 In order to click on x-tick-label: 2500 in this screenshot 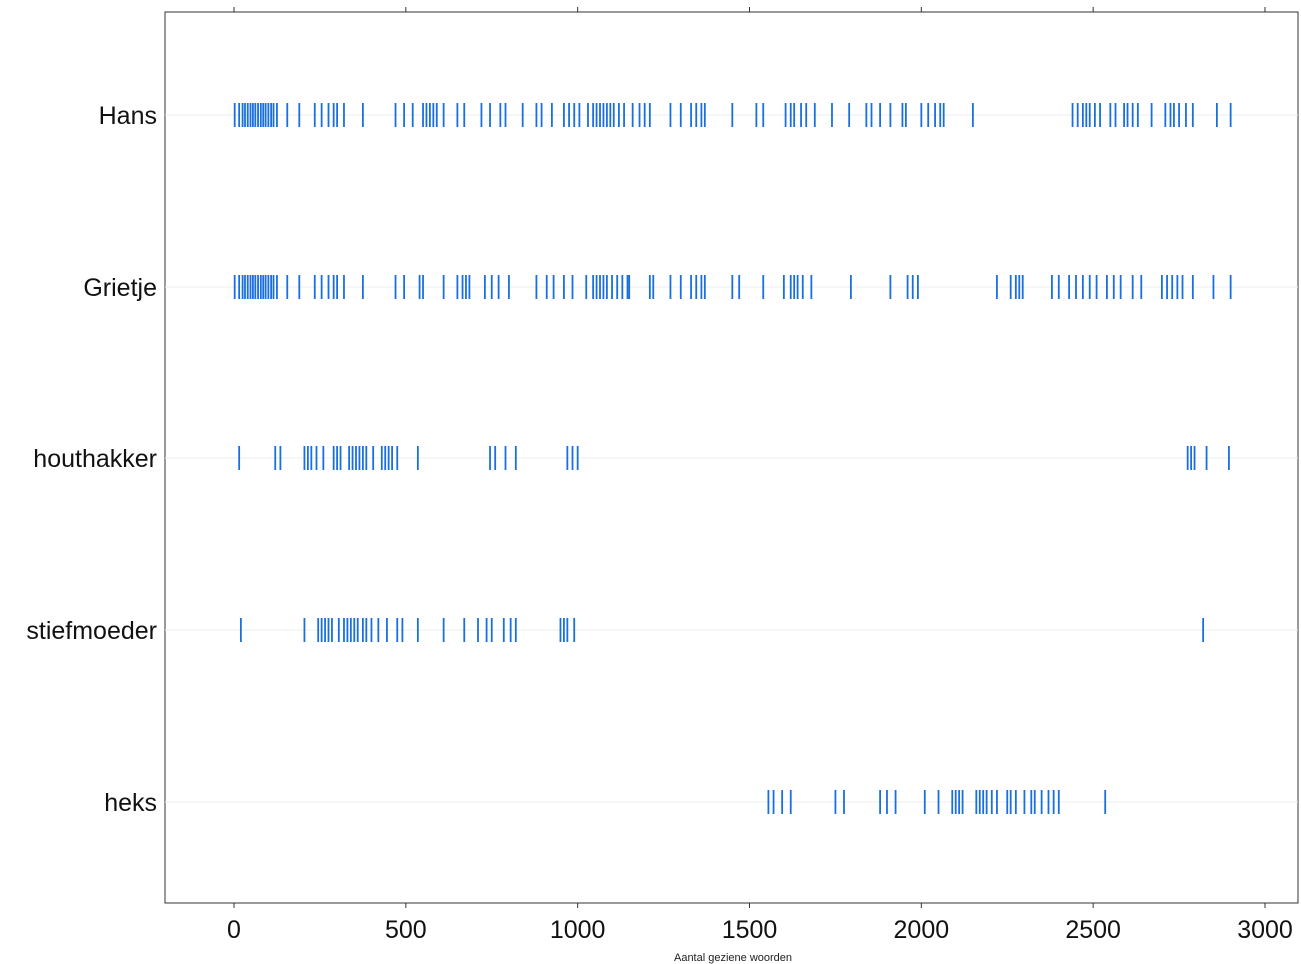, I will do `click(1093, 930)`.